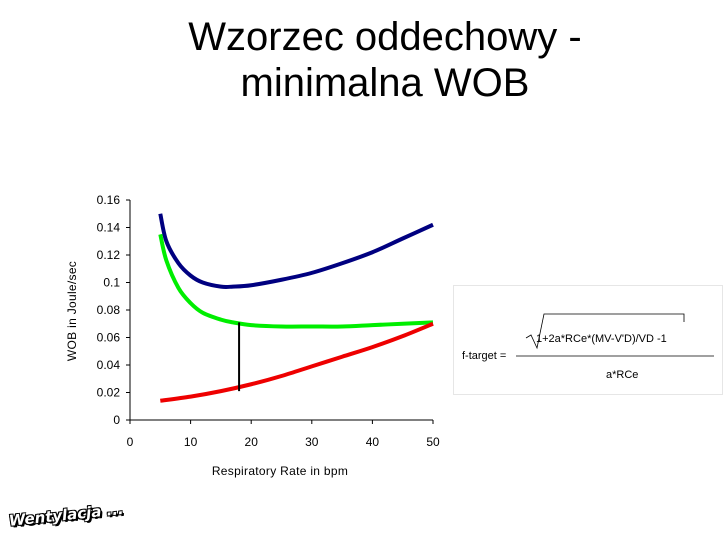 Image resolution: width=728 pixels, height=546 pixels. Describe the element at coordinates (433, 442) in the screenshot. I see `x-tick-label: 50` at that location.